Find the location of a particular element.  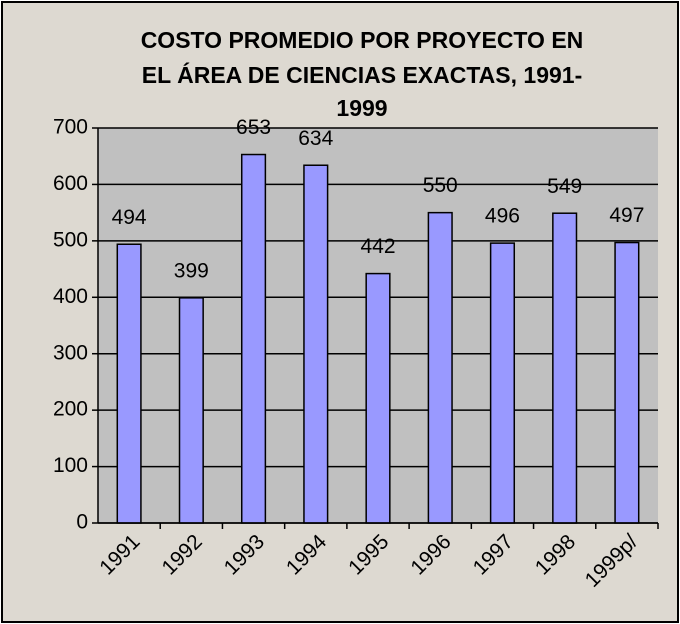

y-tick-label: 500 is located at coordinates (70, 239).